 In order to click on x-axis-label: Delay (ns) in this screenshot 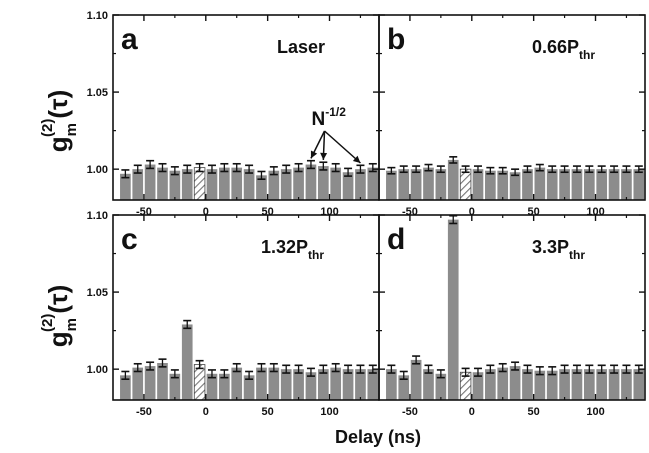, I will do `click(378, 437)`.